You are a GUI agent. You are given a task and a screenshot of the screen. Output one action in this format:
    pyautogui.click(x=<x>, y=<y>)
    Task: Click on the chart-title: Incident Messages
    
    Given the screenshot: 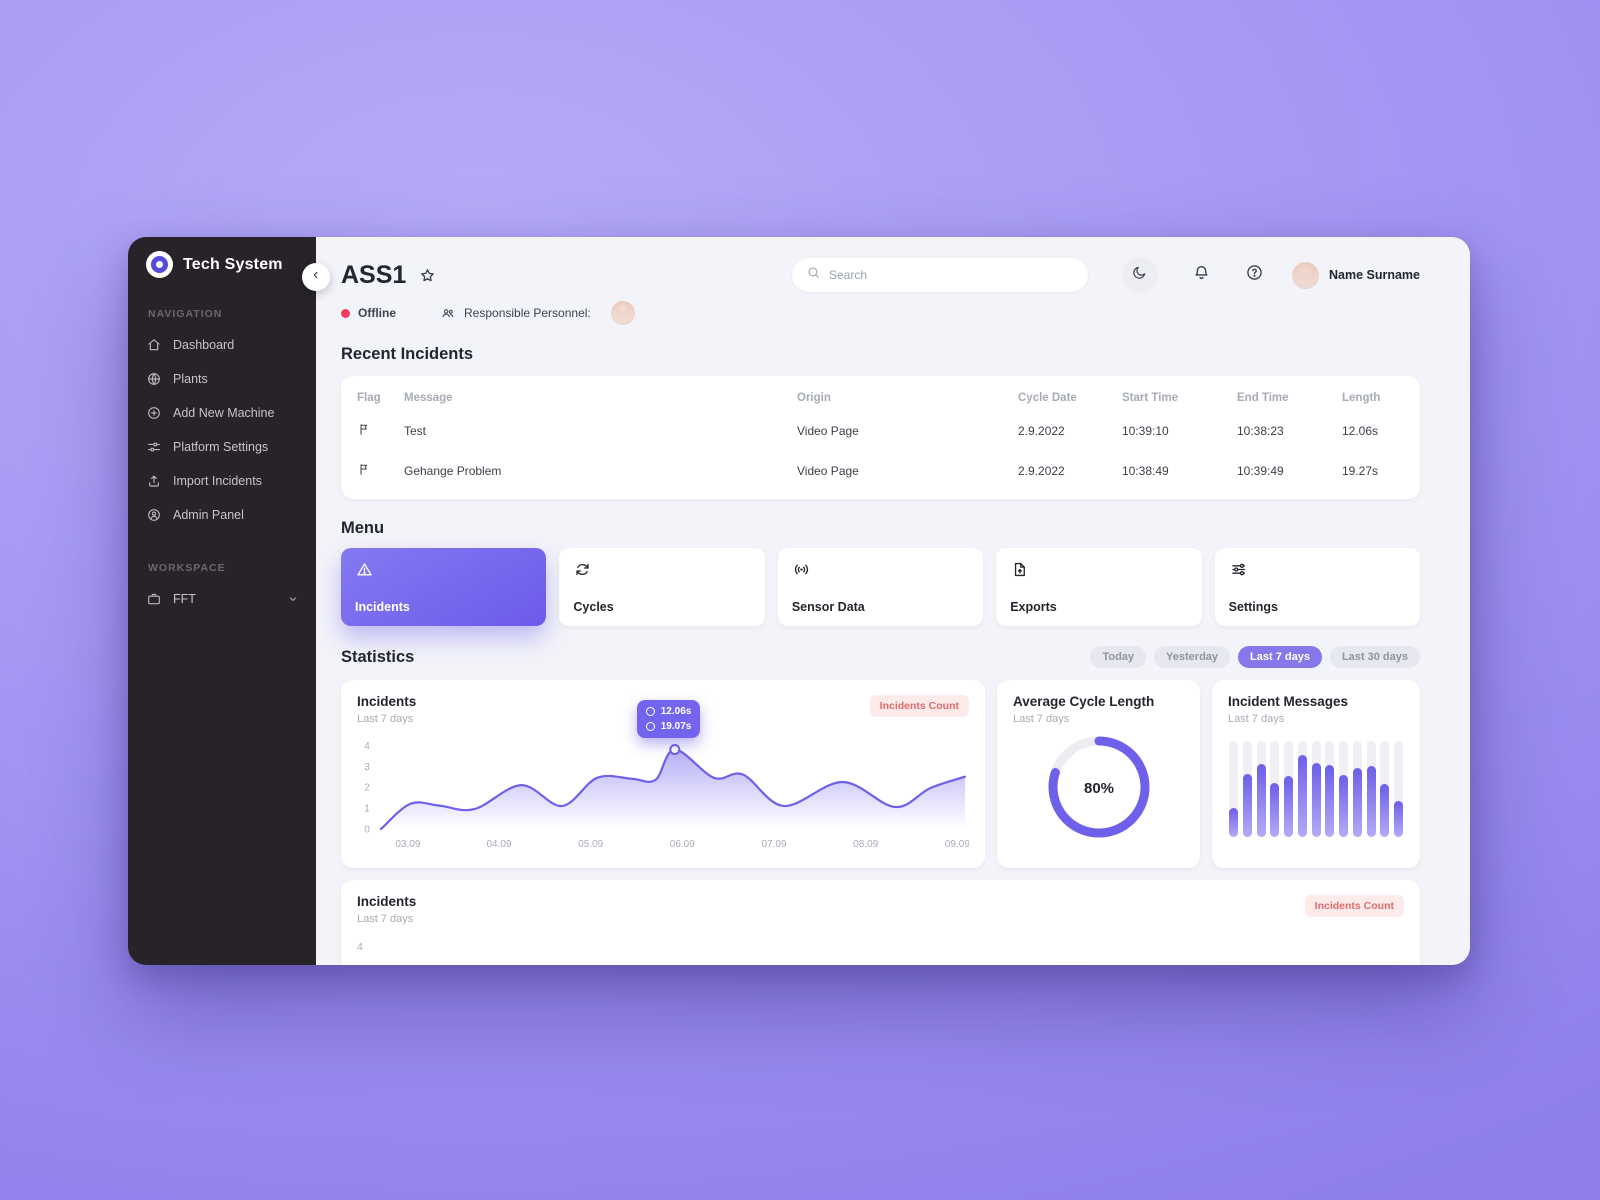 What is the action you would take?
    pyautogui.click(x=1288, y=701)
    